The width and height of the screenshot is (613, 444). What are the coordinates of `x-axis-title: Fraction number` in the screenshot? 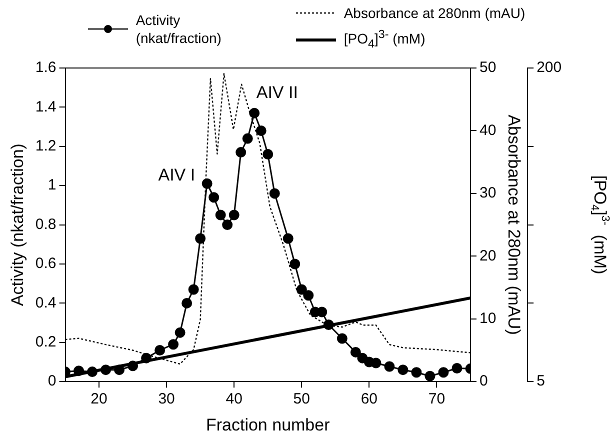 It's located at (268, 424).